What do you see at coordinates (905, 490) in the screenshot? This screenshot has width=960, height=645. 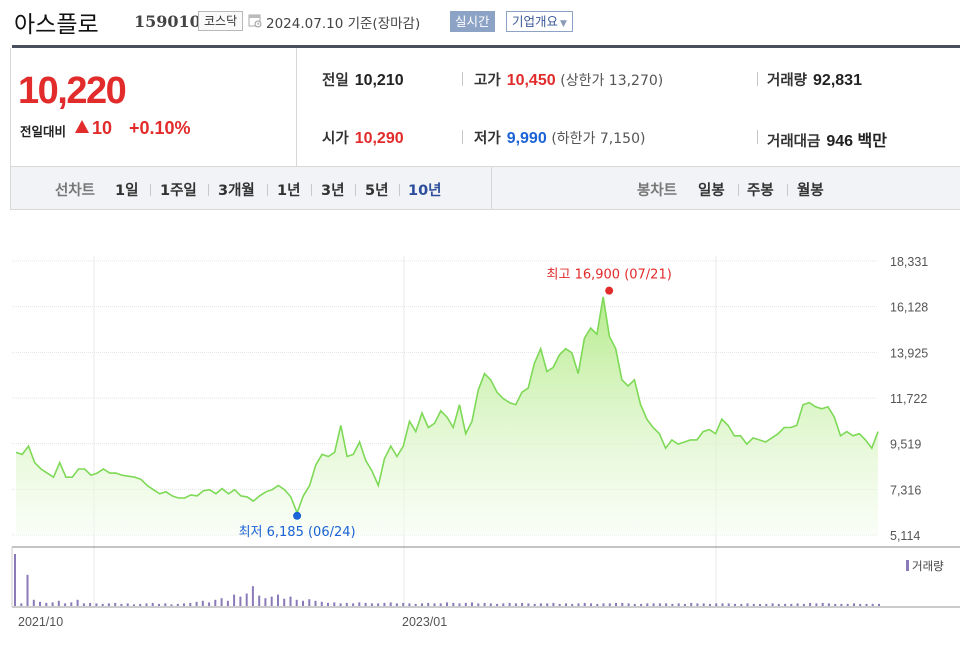 I see `y-tick-label: 7,316` at bounding box center [905, 490].